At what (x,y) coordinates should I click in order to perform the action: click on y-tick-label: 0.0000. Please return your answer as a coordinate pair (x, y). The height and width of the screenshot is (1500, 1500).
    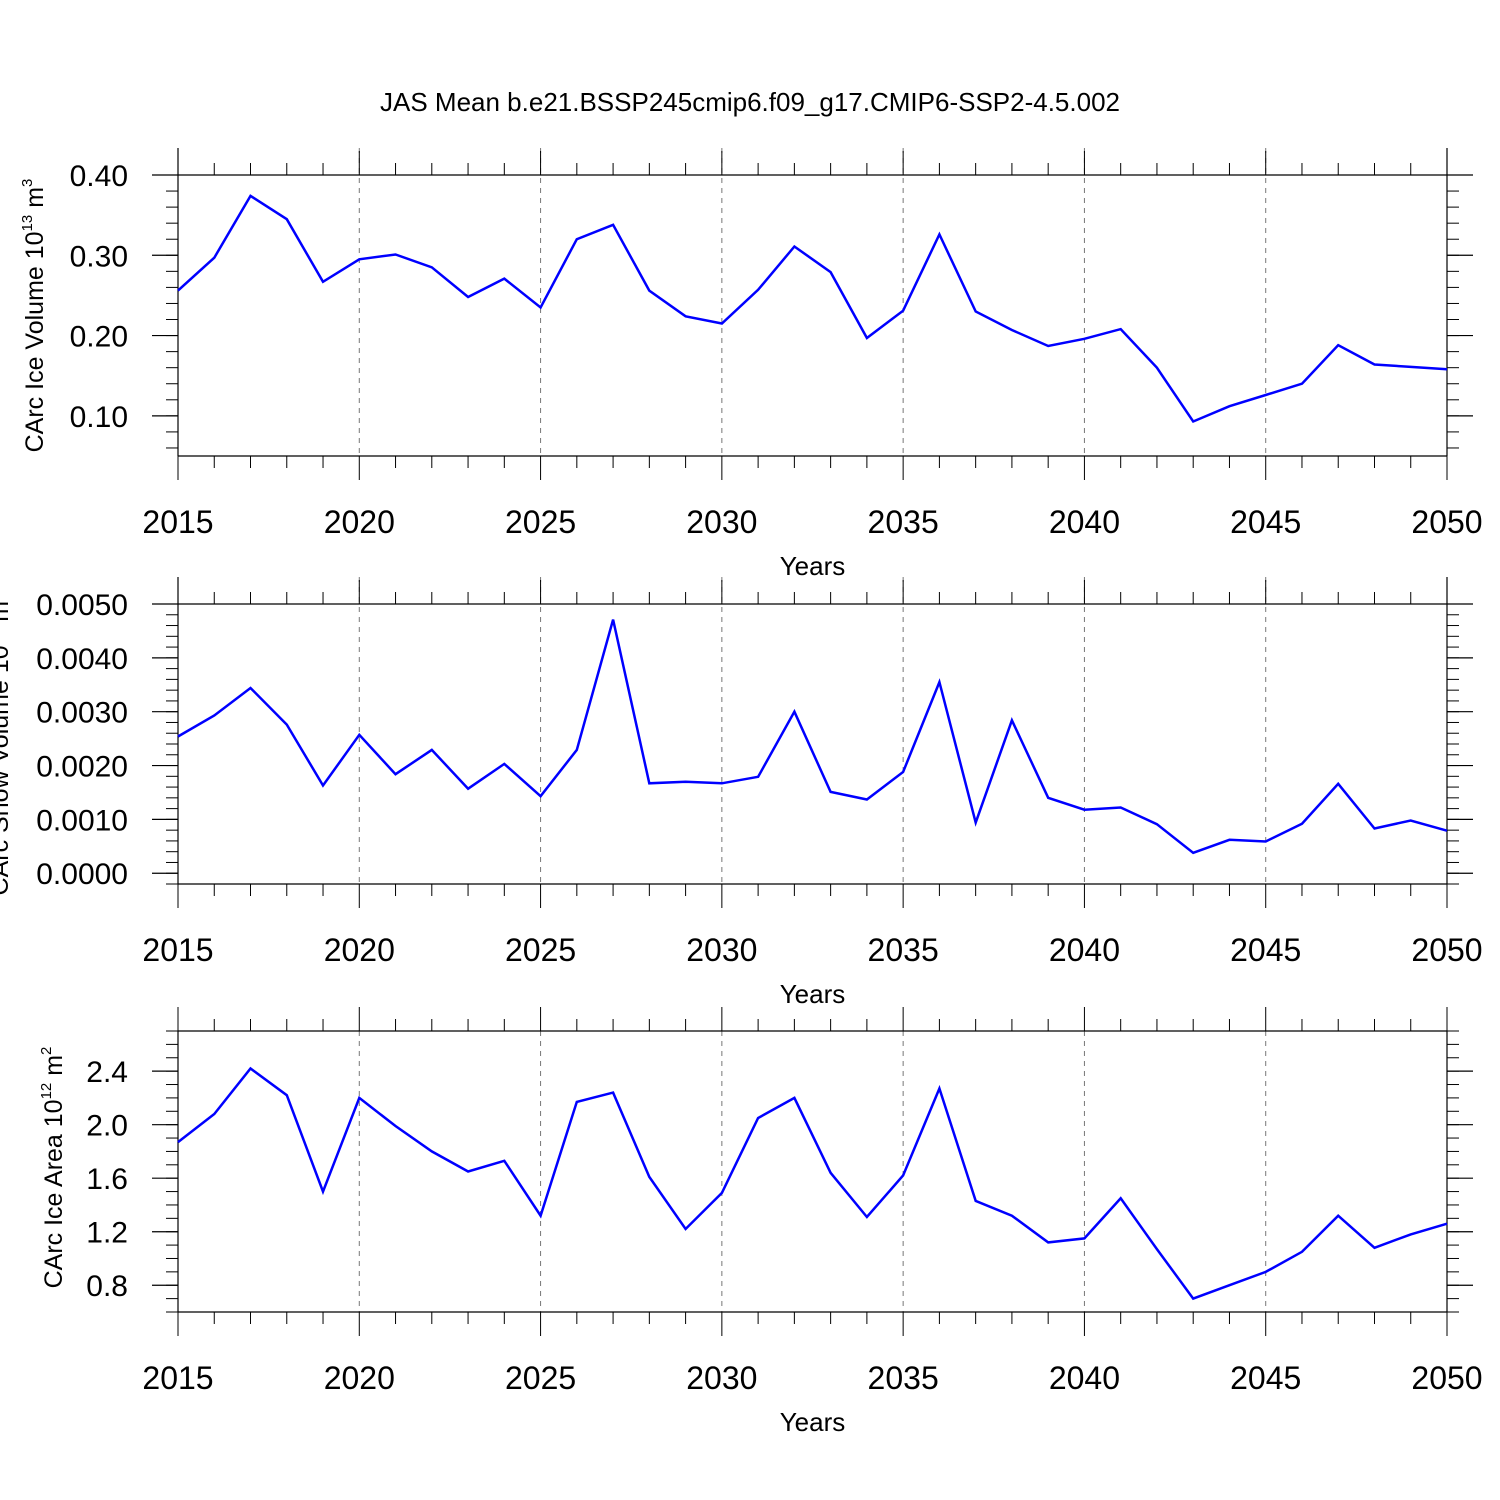
    Looking at the image, I should click on (82, 874).